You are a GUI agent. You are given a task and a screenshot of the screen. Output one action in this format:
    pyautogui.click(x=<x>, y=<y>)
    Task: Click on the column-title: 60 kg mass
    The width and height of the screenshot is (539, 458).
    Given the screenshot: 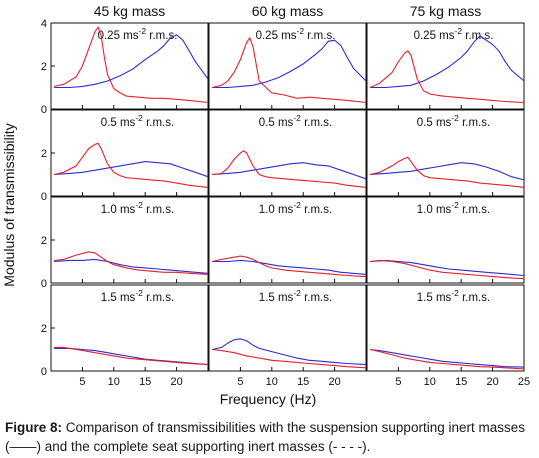 What is the action you would take?
    pyautogui.click(x=288, y=11)
    